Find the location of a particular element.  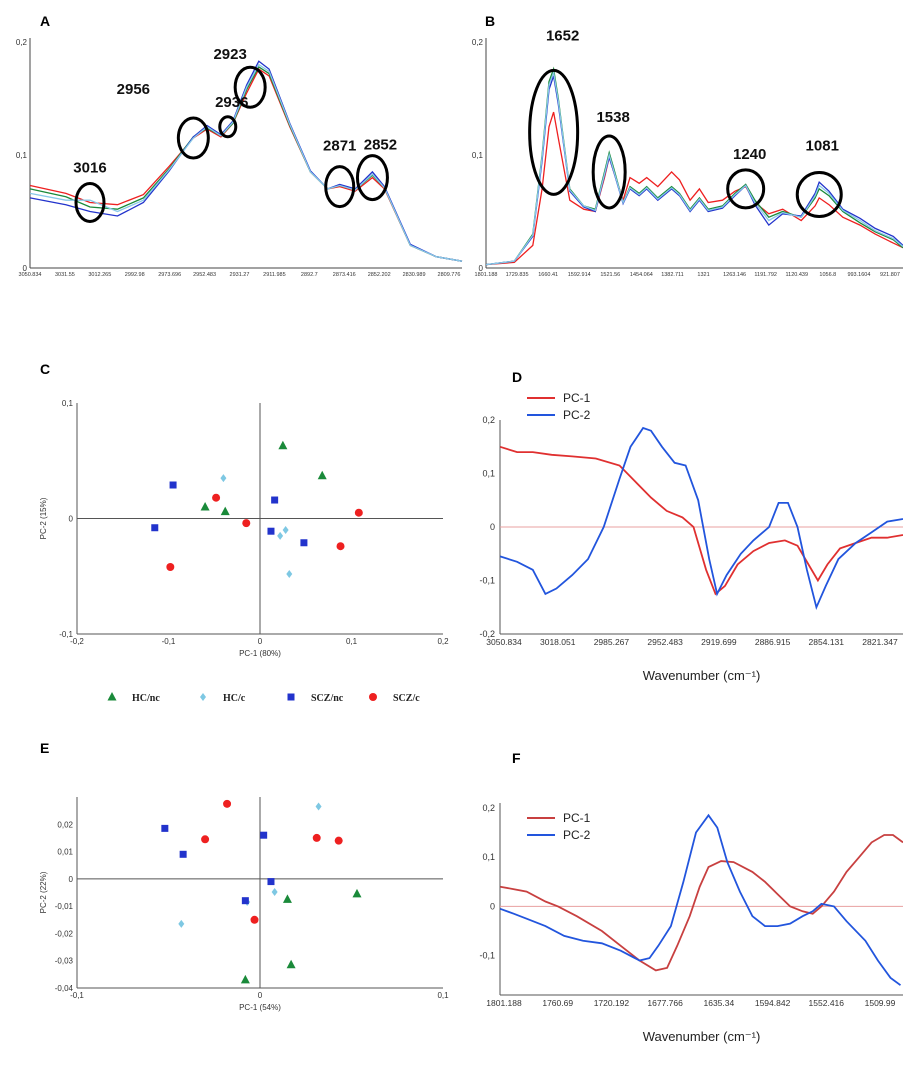

x-tick-label: 1760.69 is located at coordinates (557, 1003).